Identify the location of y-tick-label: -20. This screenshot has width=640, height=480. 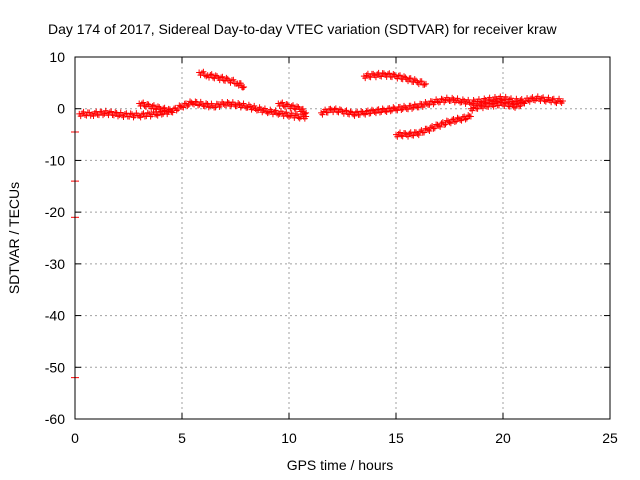
(55, 212).